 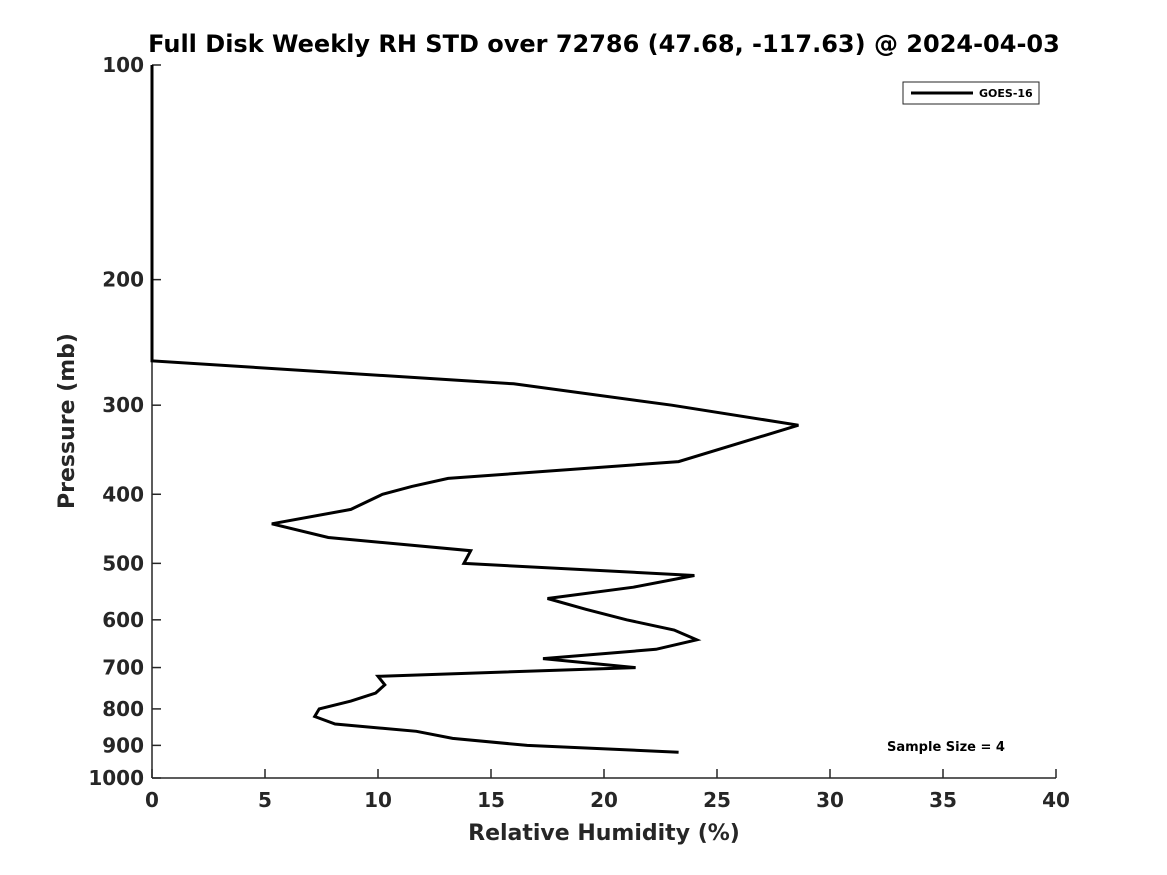 What do you see at coordinates (943, 800) in the screenshot?
I see `x-tick-label: 35` at bounding box center [943, 800].